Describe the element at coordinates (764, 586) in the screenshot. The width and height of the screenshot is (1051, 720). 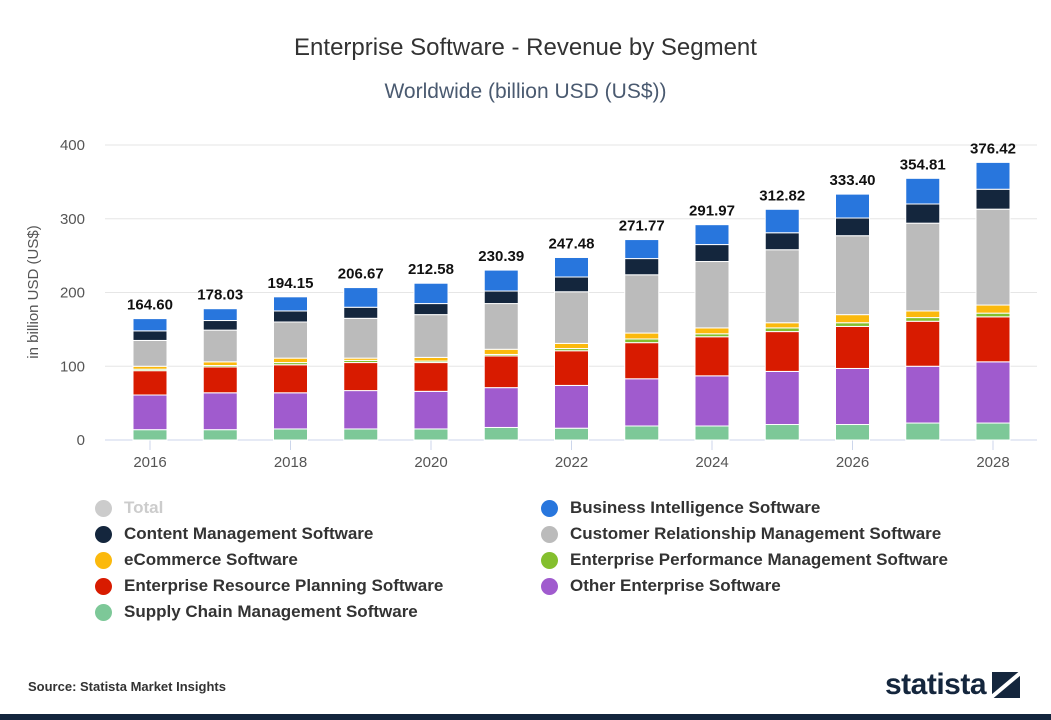
I see `legend-item: Other Enterprise Software` at that location.